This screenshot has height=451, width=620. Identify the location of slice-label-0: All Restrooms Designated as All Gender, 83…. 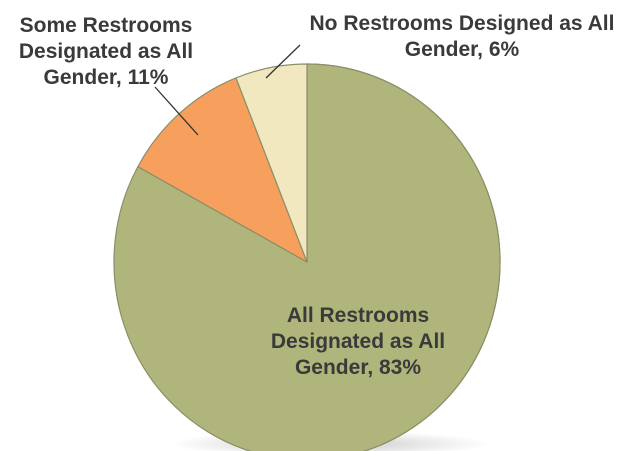
(358, 341).